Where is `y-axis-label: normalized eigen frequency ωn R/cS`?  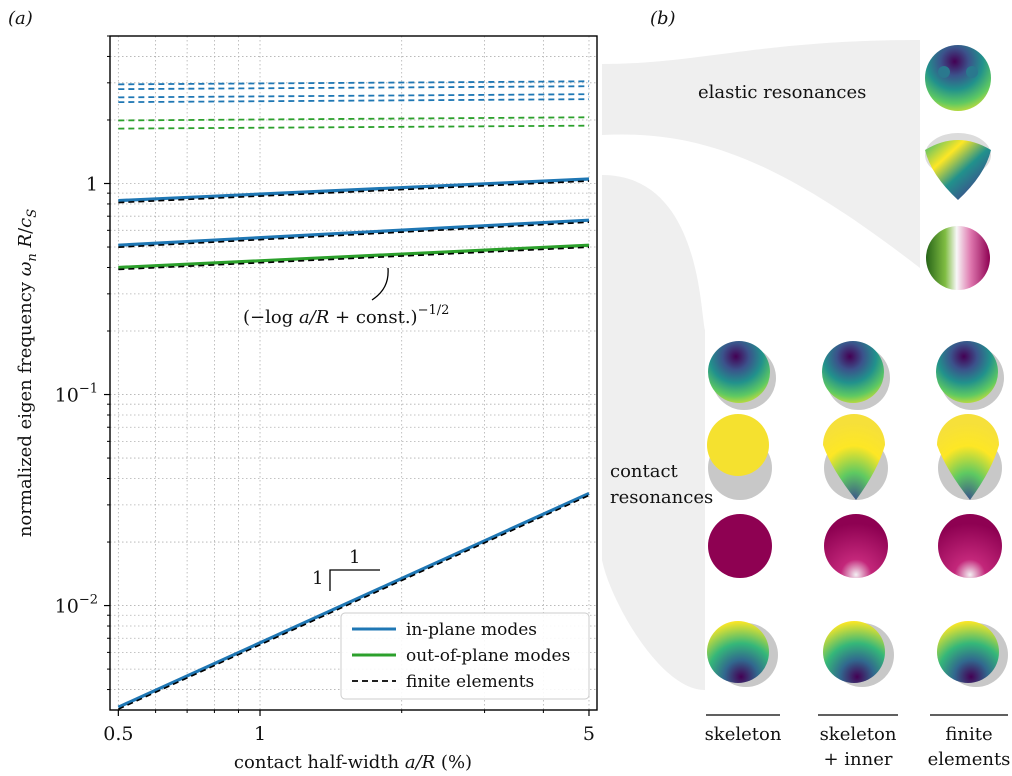 y-axis-label: normalized eigen frequency ωn R/cS is located at coordinates (27, 373).